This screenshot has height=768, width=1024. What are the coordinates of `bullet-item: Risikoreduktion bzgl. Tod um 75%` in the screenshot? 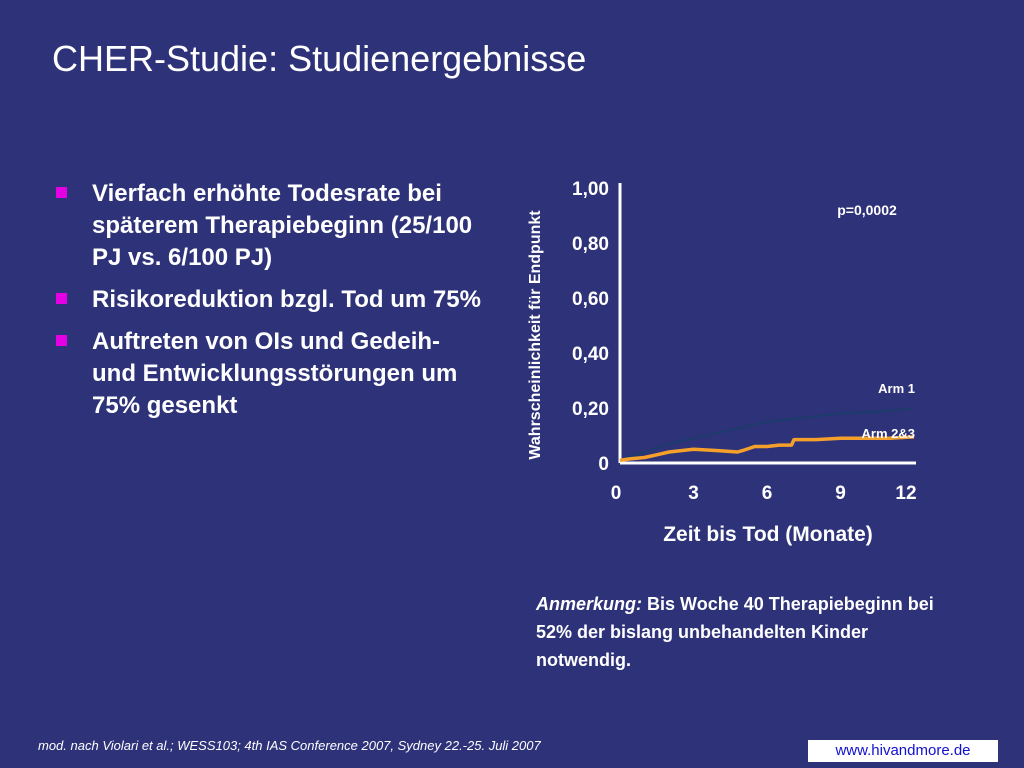 It's located at (267, 300).